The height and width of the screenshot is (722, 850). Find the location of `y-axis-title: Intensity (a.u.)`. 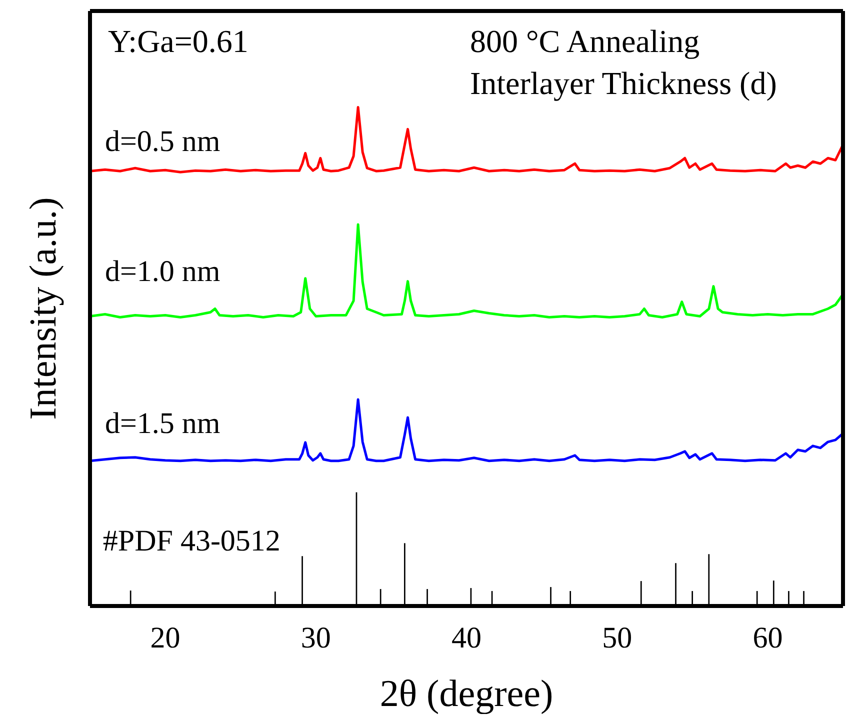

y-axis-title: Intensity (a.u.) is located at coordinates (43, 308).